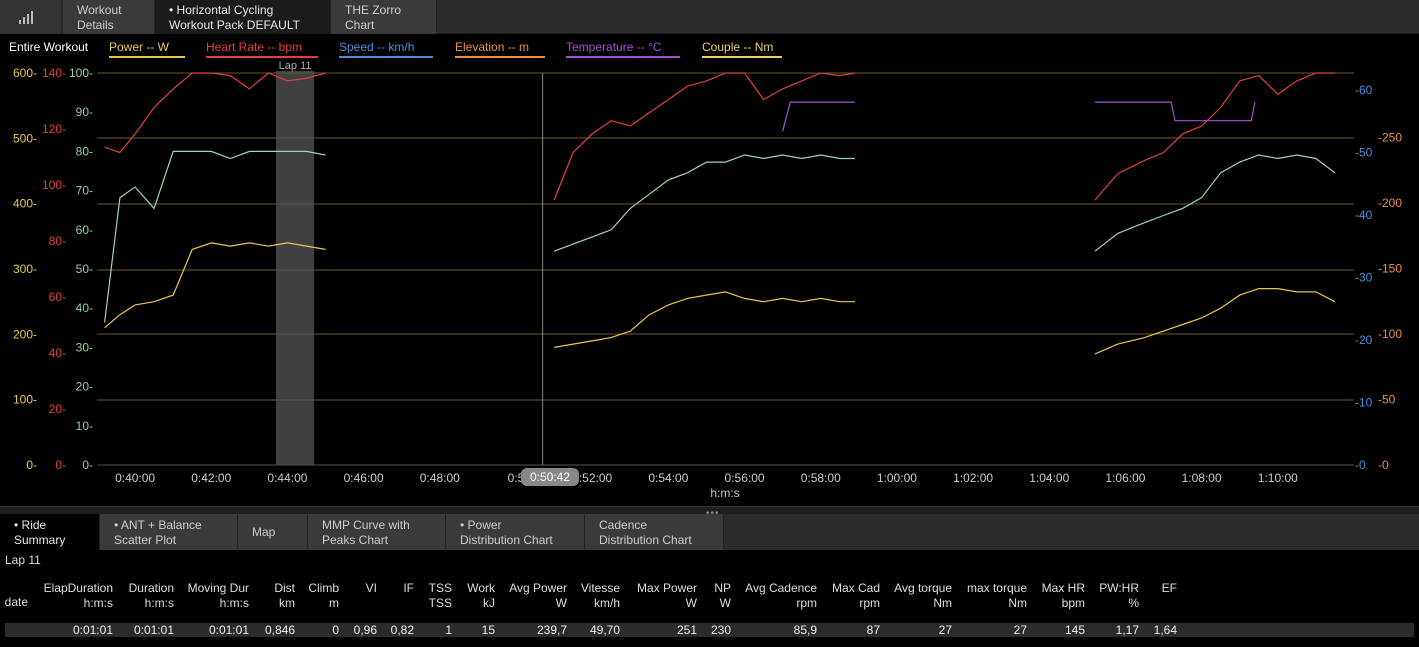 The width and height of the screenshot is (1419, 647). Describe the element at coordinates (923, 588) in the screenshot. I see `column-header-title: Avg torque` at that location.